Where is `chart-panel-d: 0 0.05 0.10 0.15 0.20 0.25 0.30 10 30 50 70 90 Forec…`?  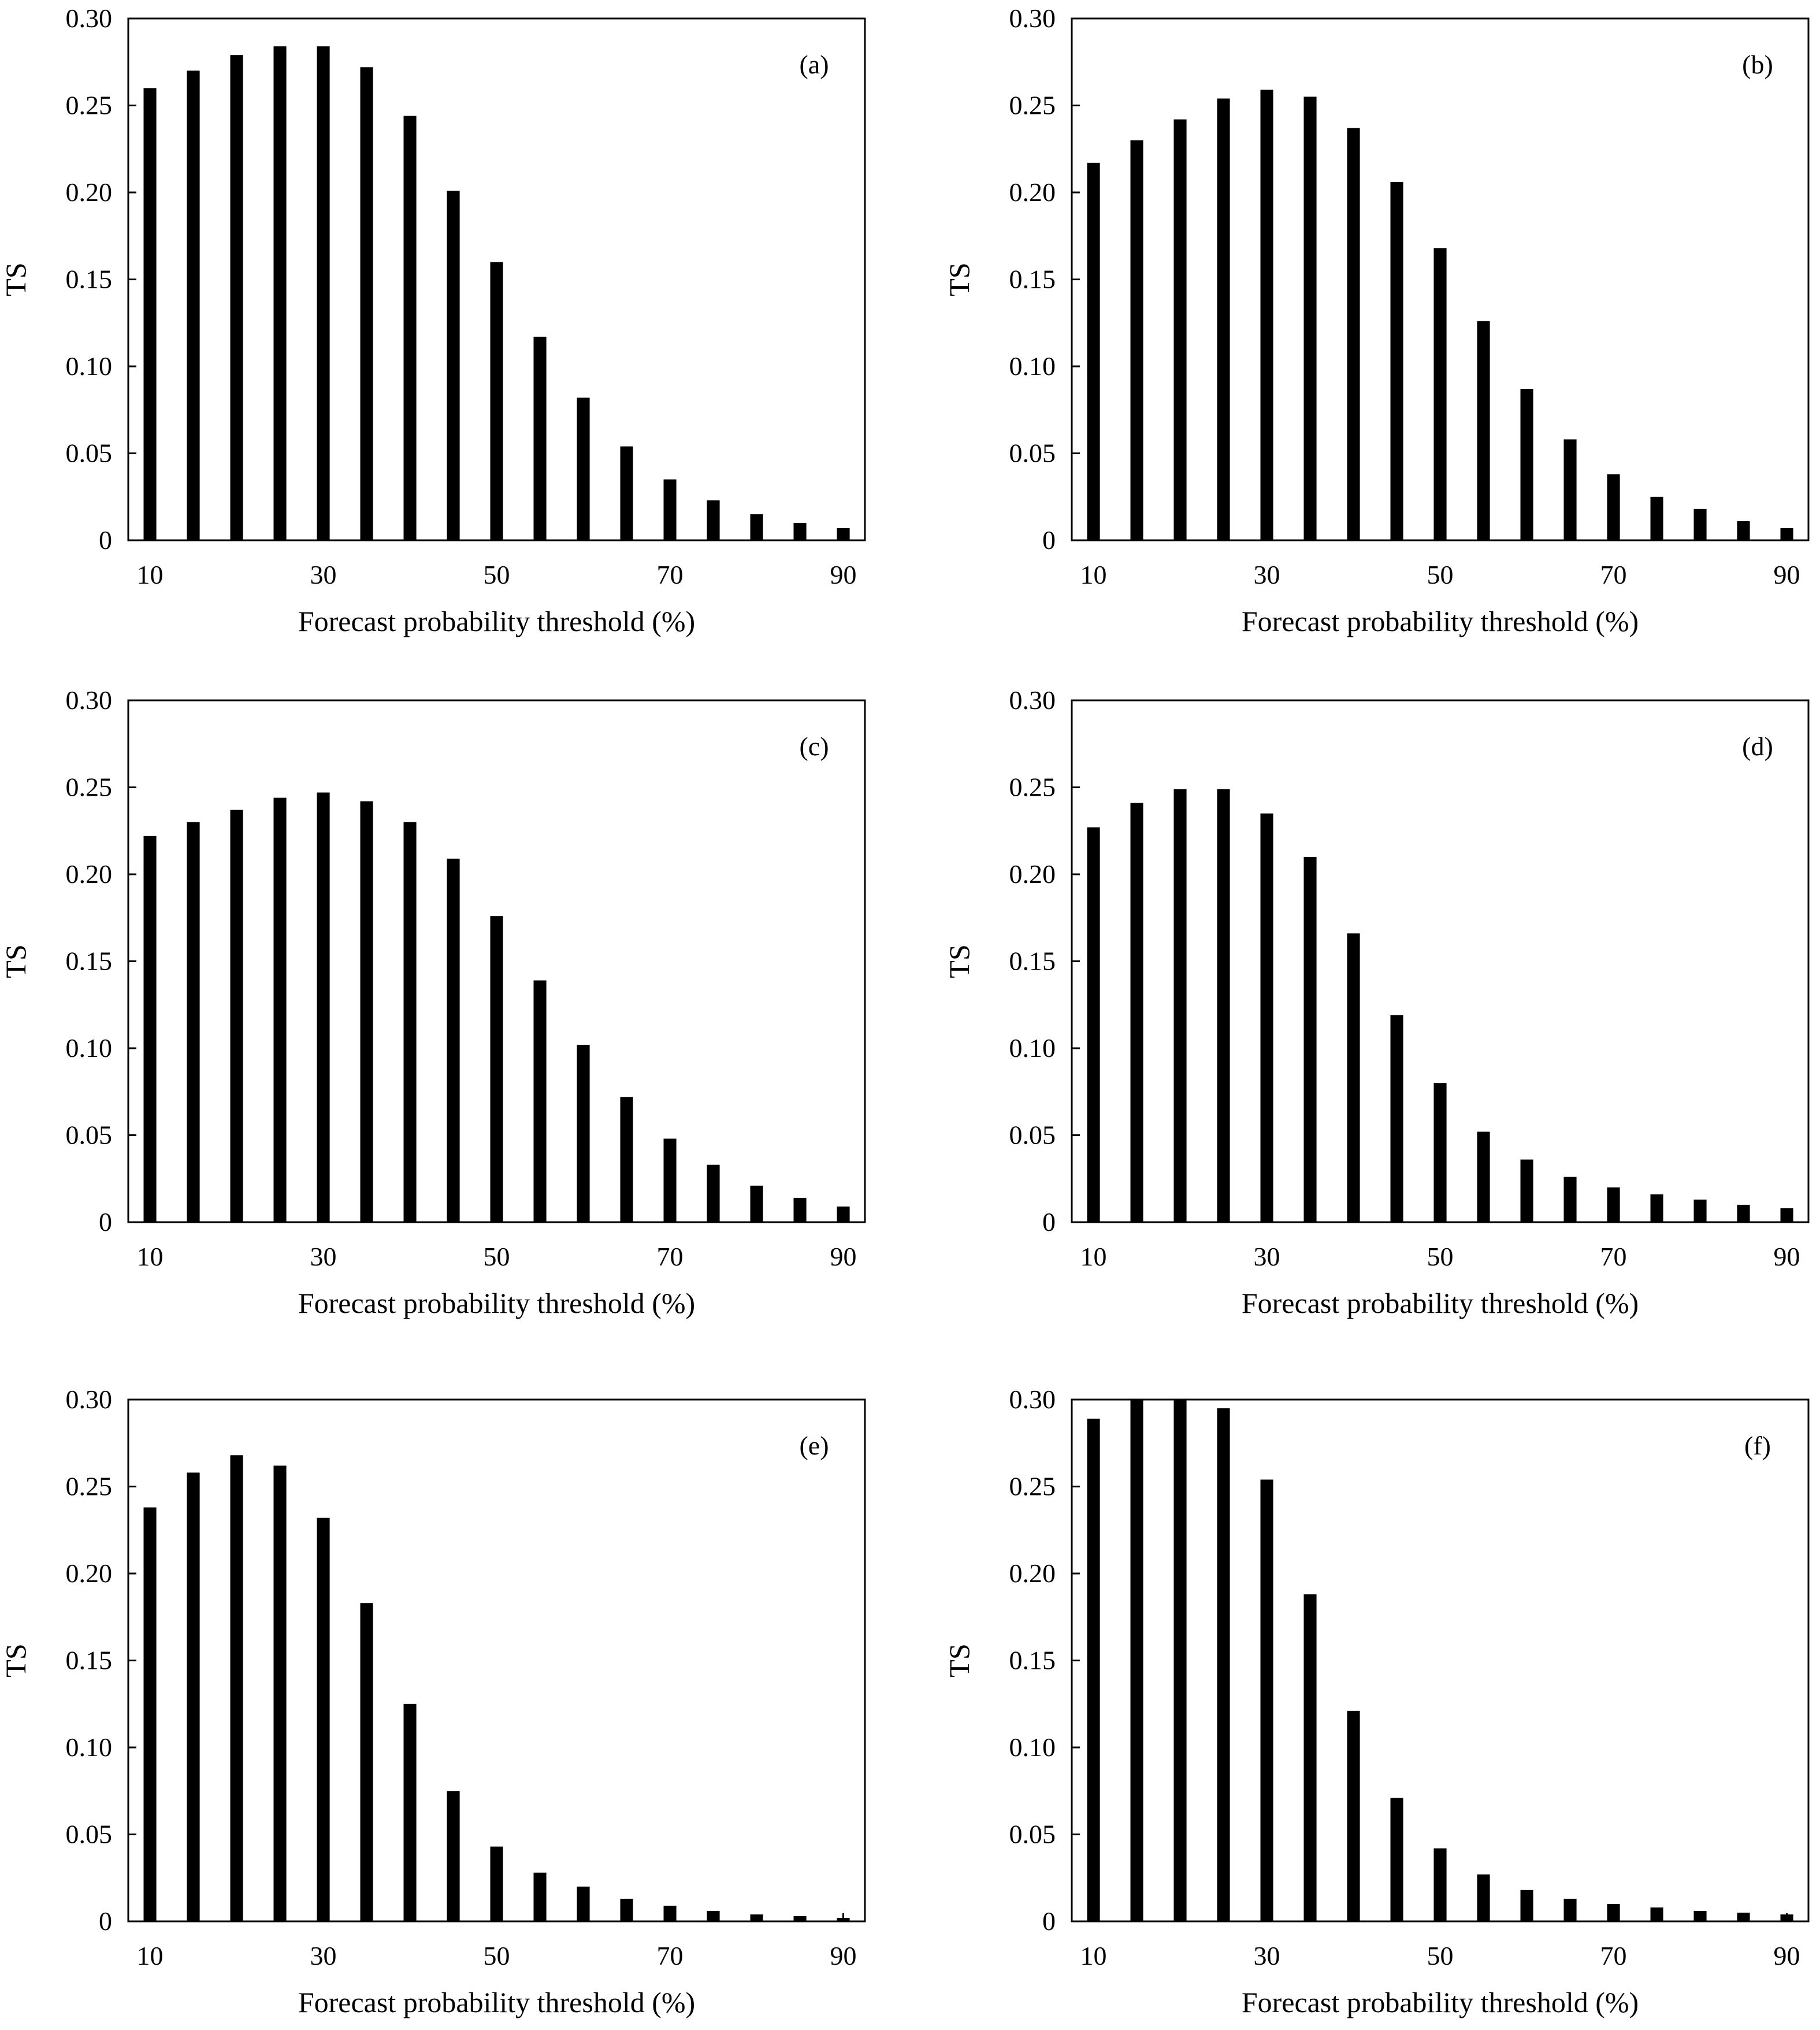
chart-panel-d: 0 0.05 0.10 0.15 0.20 0.25 0.30 10 30 50 70 90 Forec… is located at coordinates (1376, 1002).